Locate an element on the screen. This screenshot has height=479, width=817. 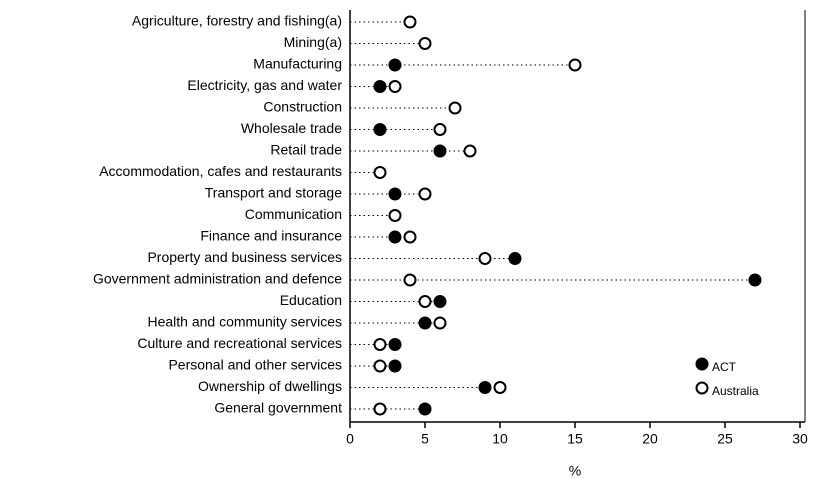
x-tick-label: 25 is located at coordinates (725, 439).